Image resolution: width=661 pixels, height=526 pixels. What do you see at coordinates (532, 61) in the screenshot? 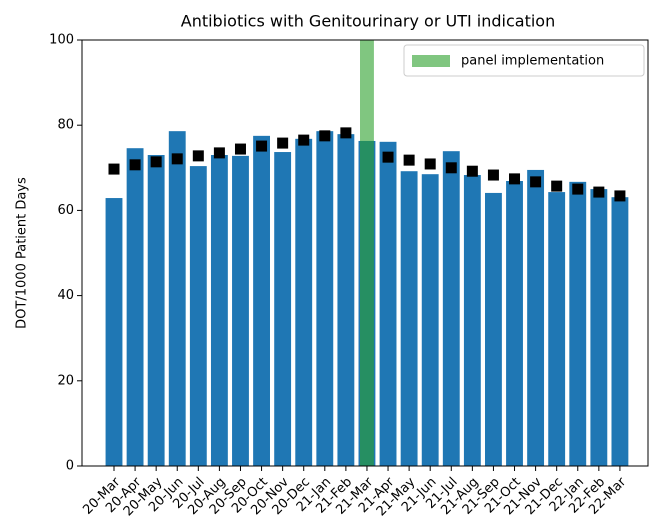
I see `legend-label: panel implementation` at bounding box center [532, 61].